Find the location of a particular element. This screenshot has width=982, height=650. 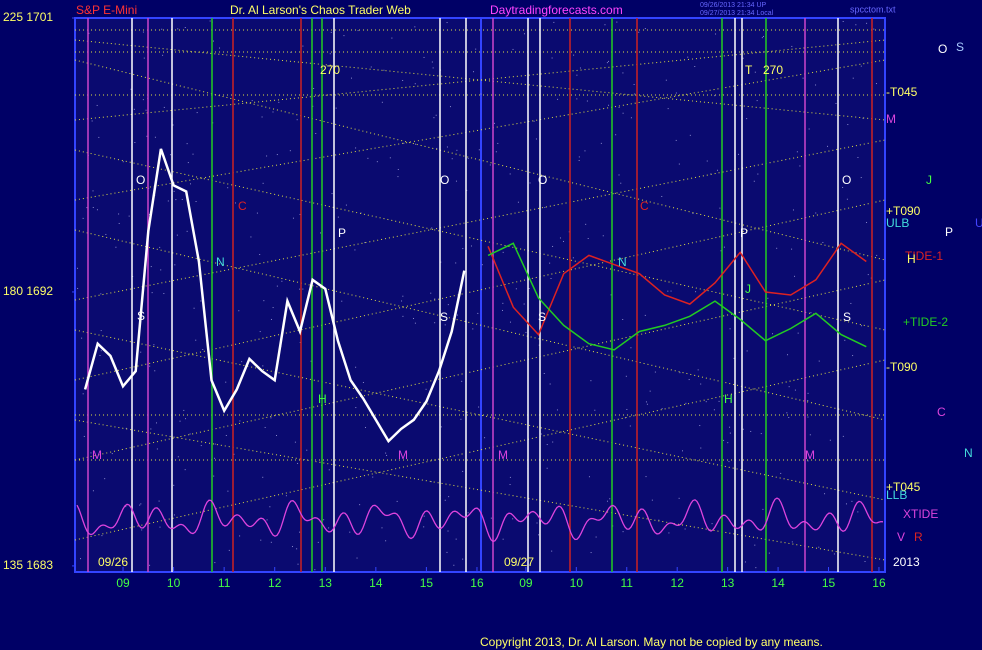

y-tick-label: 135 1683 is located at coordinates (28, 565).